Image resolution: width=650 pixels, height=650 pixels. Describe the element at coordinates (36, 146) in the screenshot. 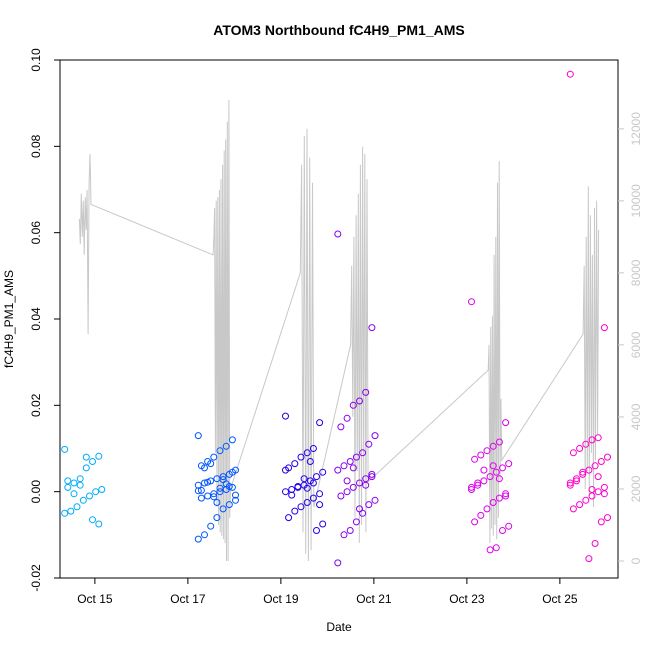

I see `y-tick-label: 0.08` at that location.